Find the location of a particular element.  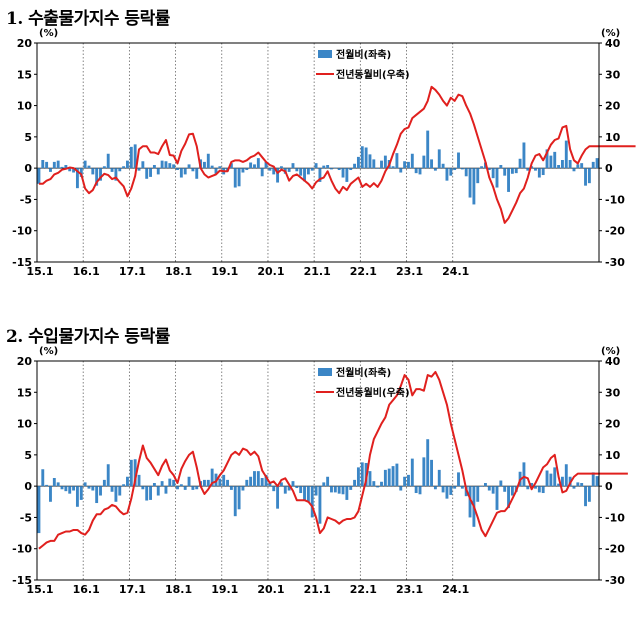

x-tick-label: 15.1 is located at coordinates (39, 271).